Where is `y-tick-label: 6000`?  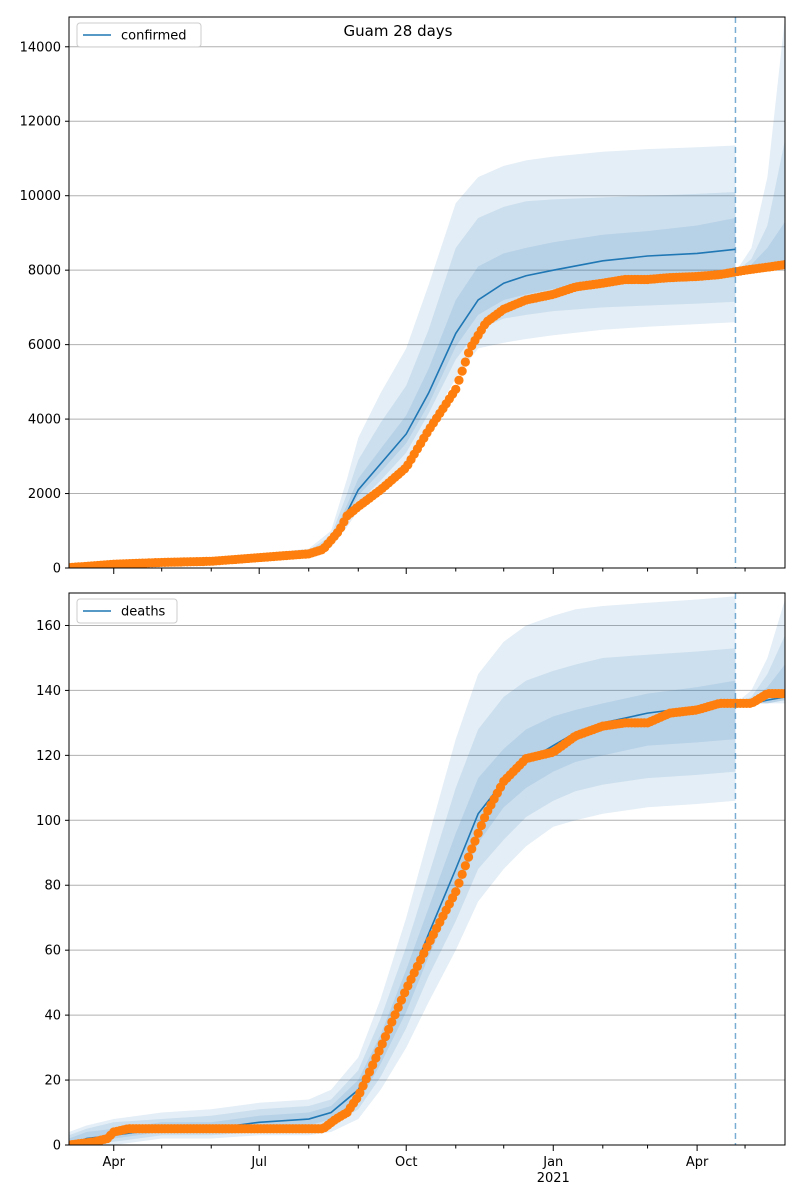 y-tick-label: 6000 is located at coordinates (44, 345).